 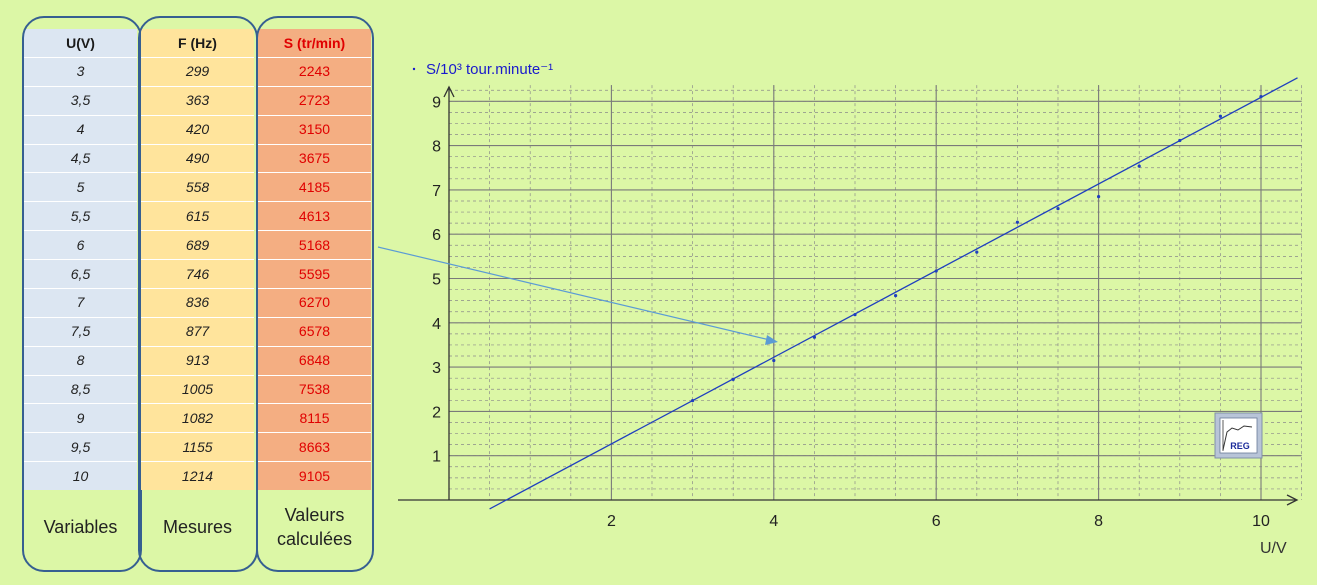 What do you see at coordinates (436, 280) in the screenshot?
I see `y-tick-label: 5` at bounding box center [436, 280].